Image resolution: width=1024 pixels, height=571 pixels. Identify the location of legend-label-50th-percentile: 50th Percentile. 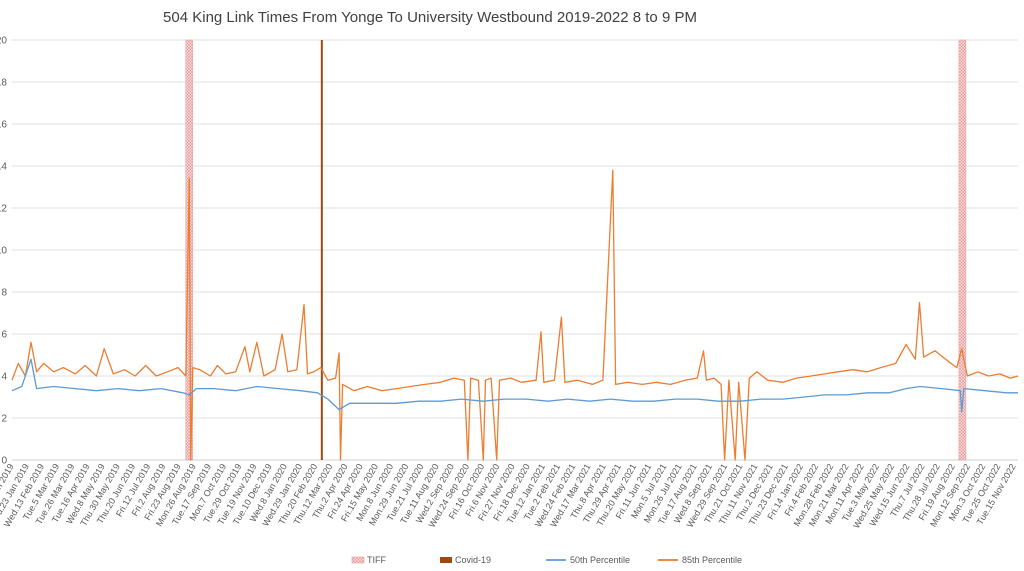
(600, 560).